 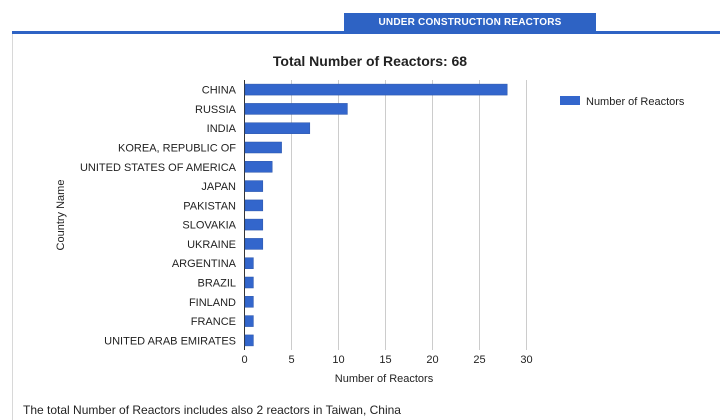 What do you see at coordinates (209, 226) in the screenshot?
I see `category-label: SLOVAKIA` at bounding box center [209, 226].